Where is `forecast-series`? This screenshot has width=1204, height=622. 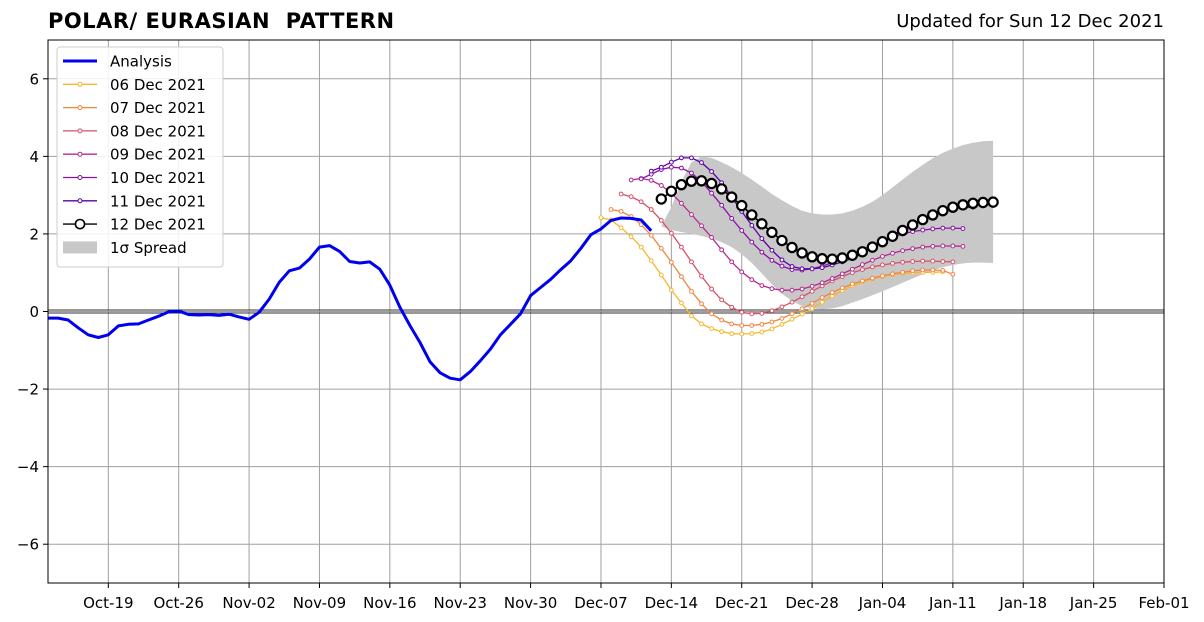 forecast-series is located at coordinates (827, 220).